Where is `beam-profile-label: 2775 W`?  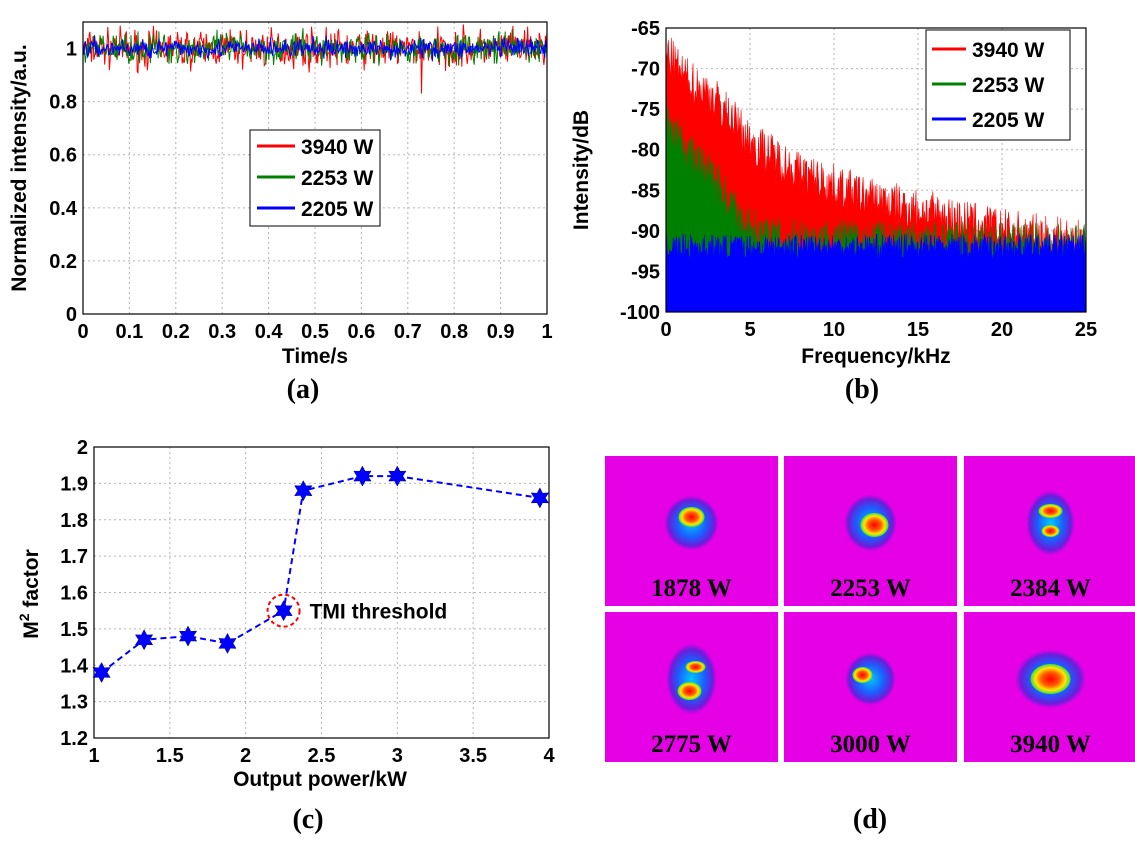
beam-profile-label: 2775 W is located at coordinates (691, 744).